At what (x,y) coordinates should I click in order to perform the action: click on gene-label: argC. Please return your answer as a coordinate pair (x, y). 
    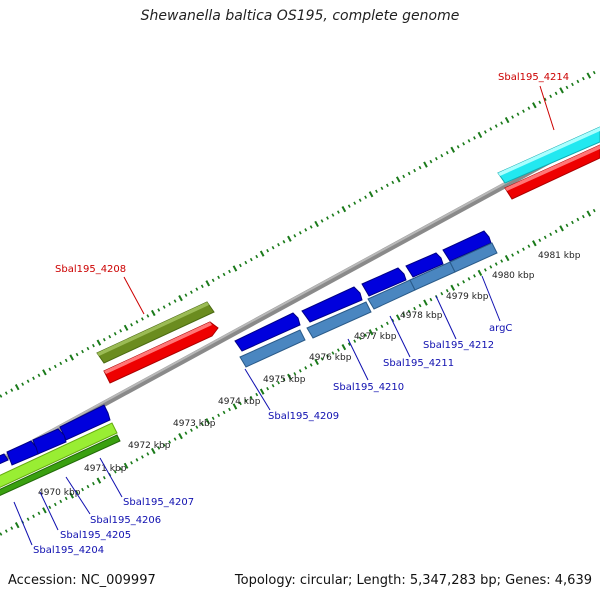
    Looking at the image, I should click on (500, 328).